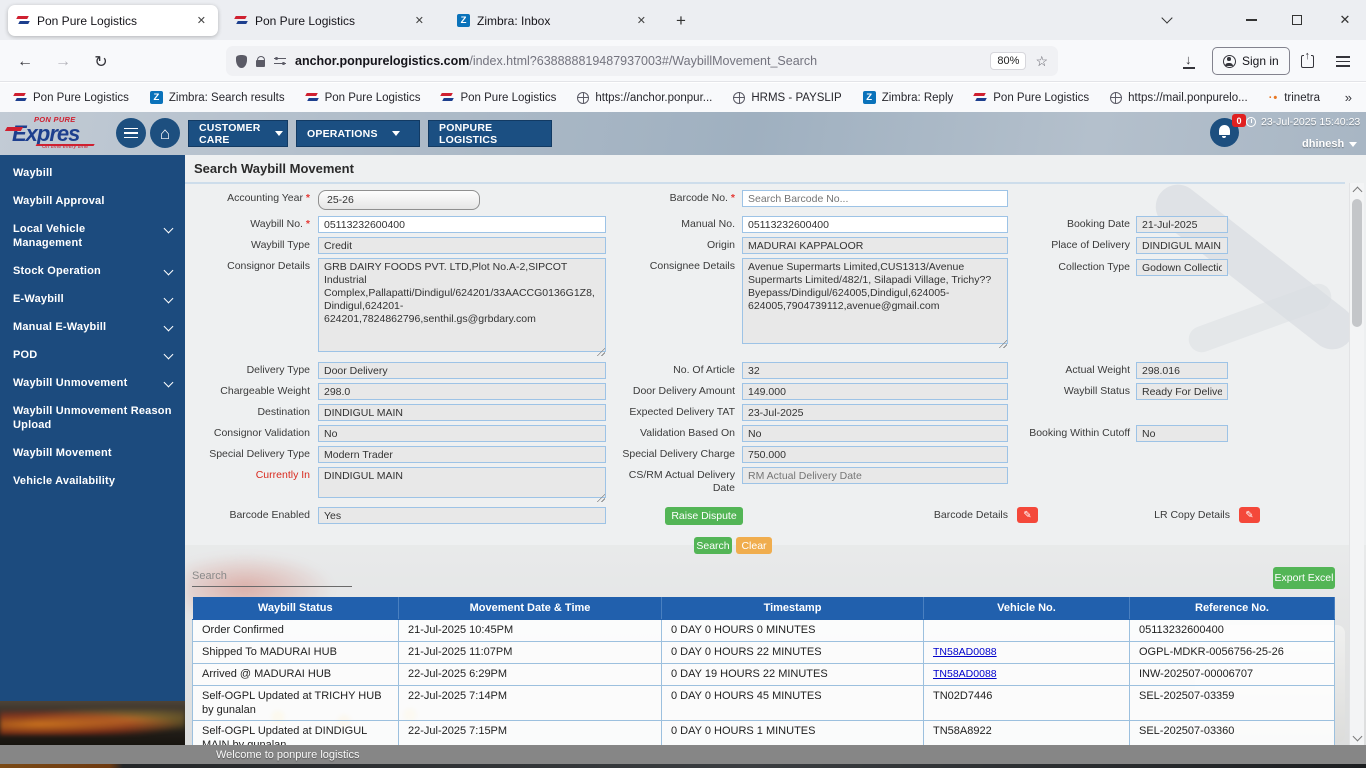  Describe the element at coordinates (1357, 736) in the screenshot. I see `scroll-down-icon` at that location.